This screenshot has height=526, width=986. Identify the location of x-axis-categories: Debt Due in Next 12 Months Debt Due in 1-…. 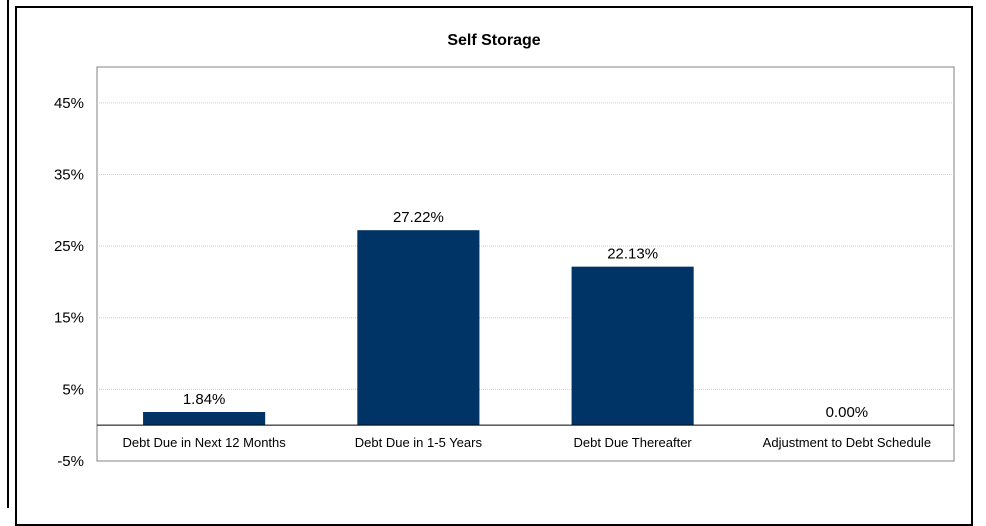
(526, 442).